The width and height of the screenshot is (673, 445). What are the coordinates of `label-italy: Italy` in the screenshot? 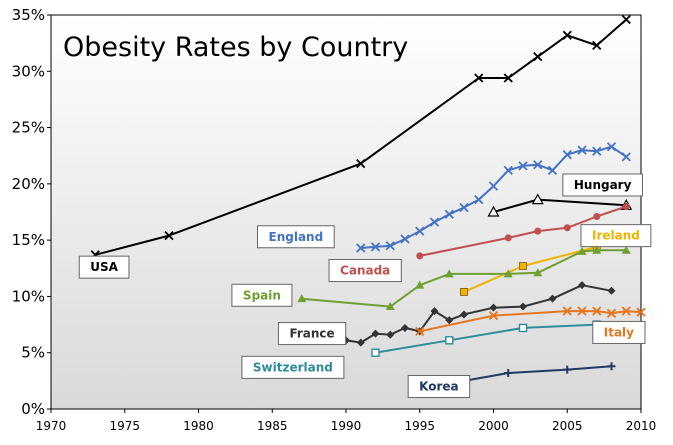 It's located at (619, 332).